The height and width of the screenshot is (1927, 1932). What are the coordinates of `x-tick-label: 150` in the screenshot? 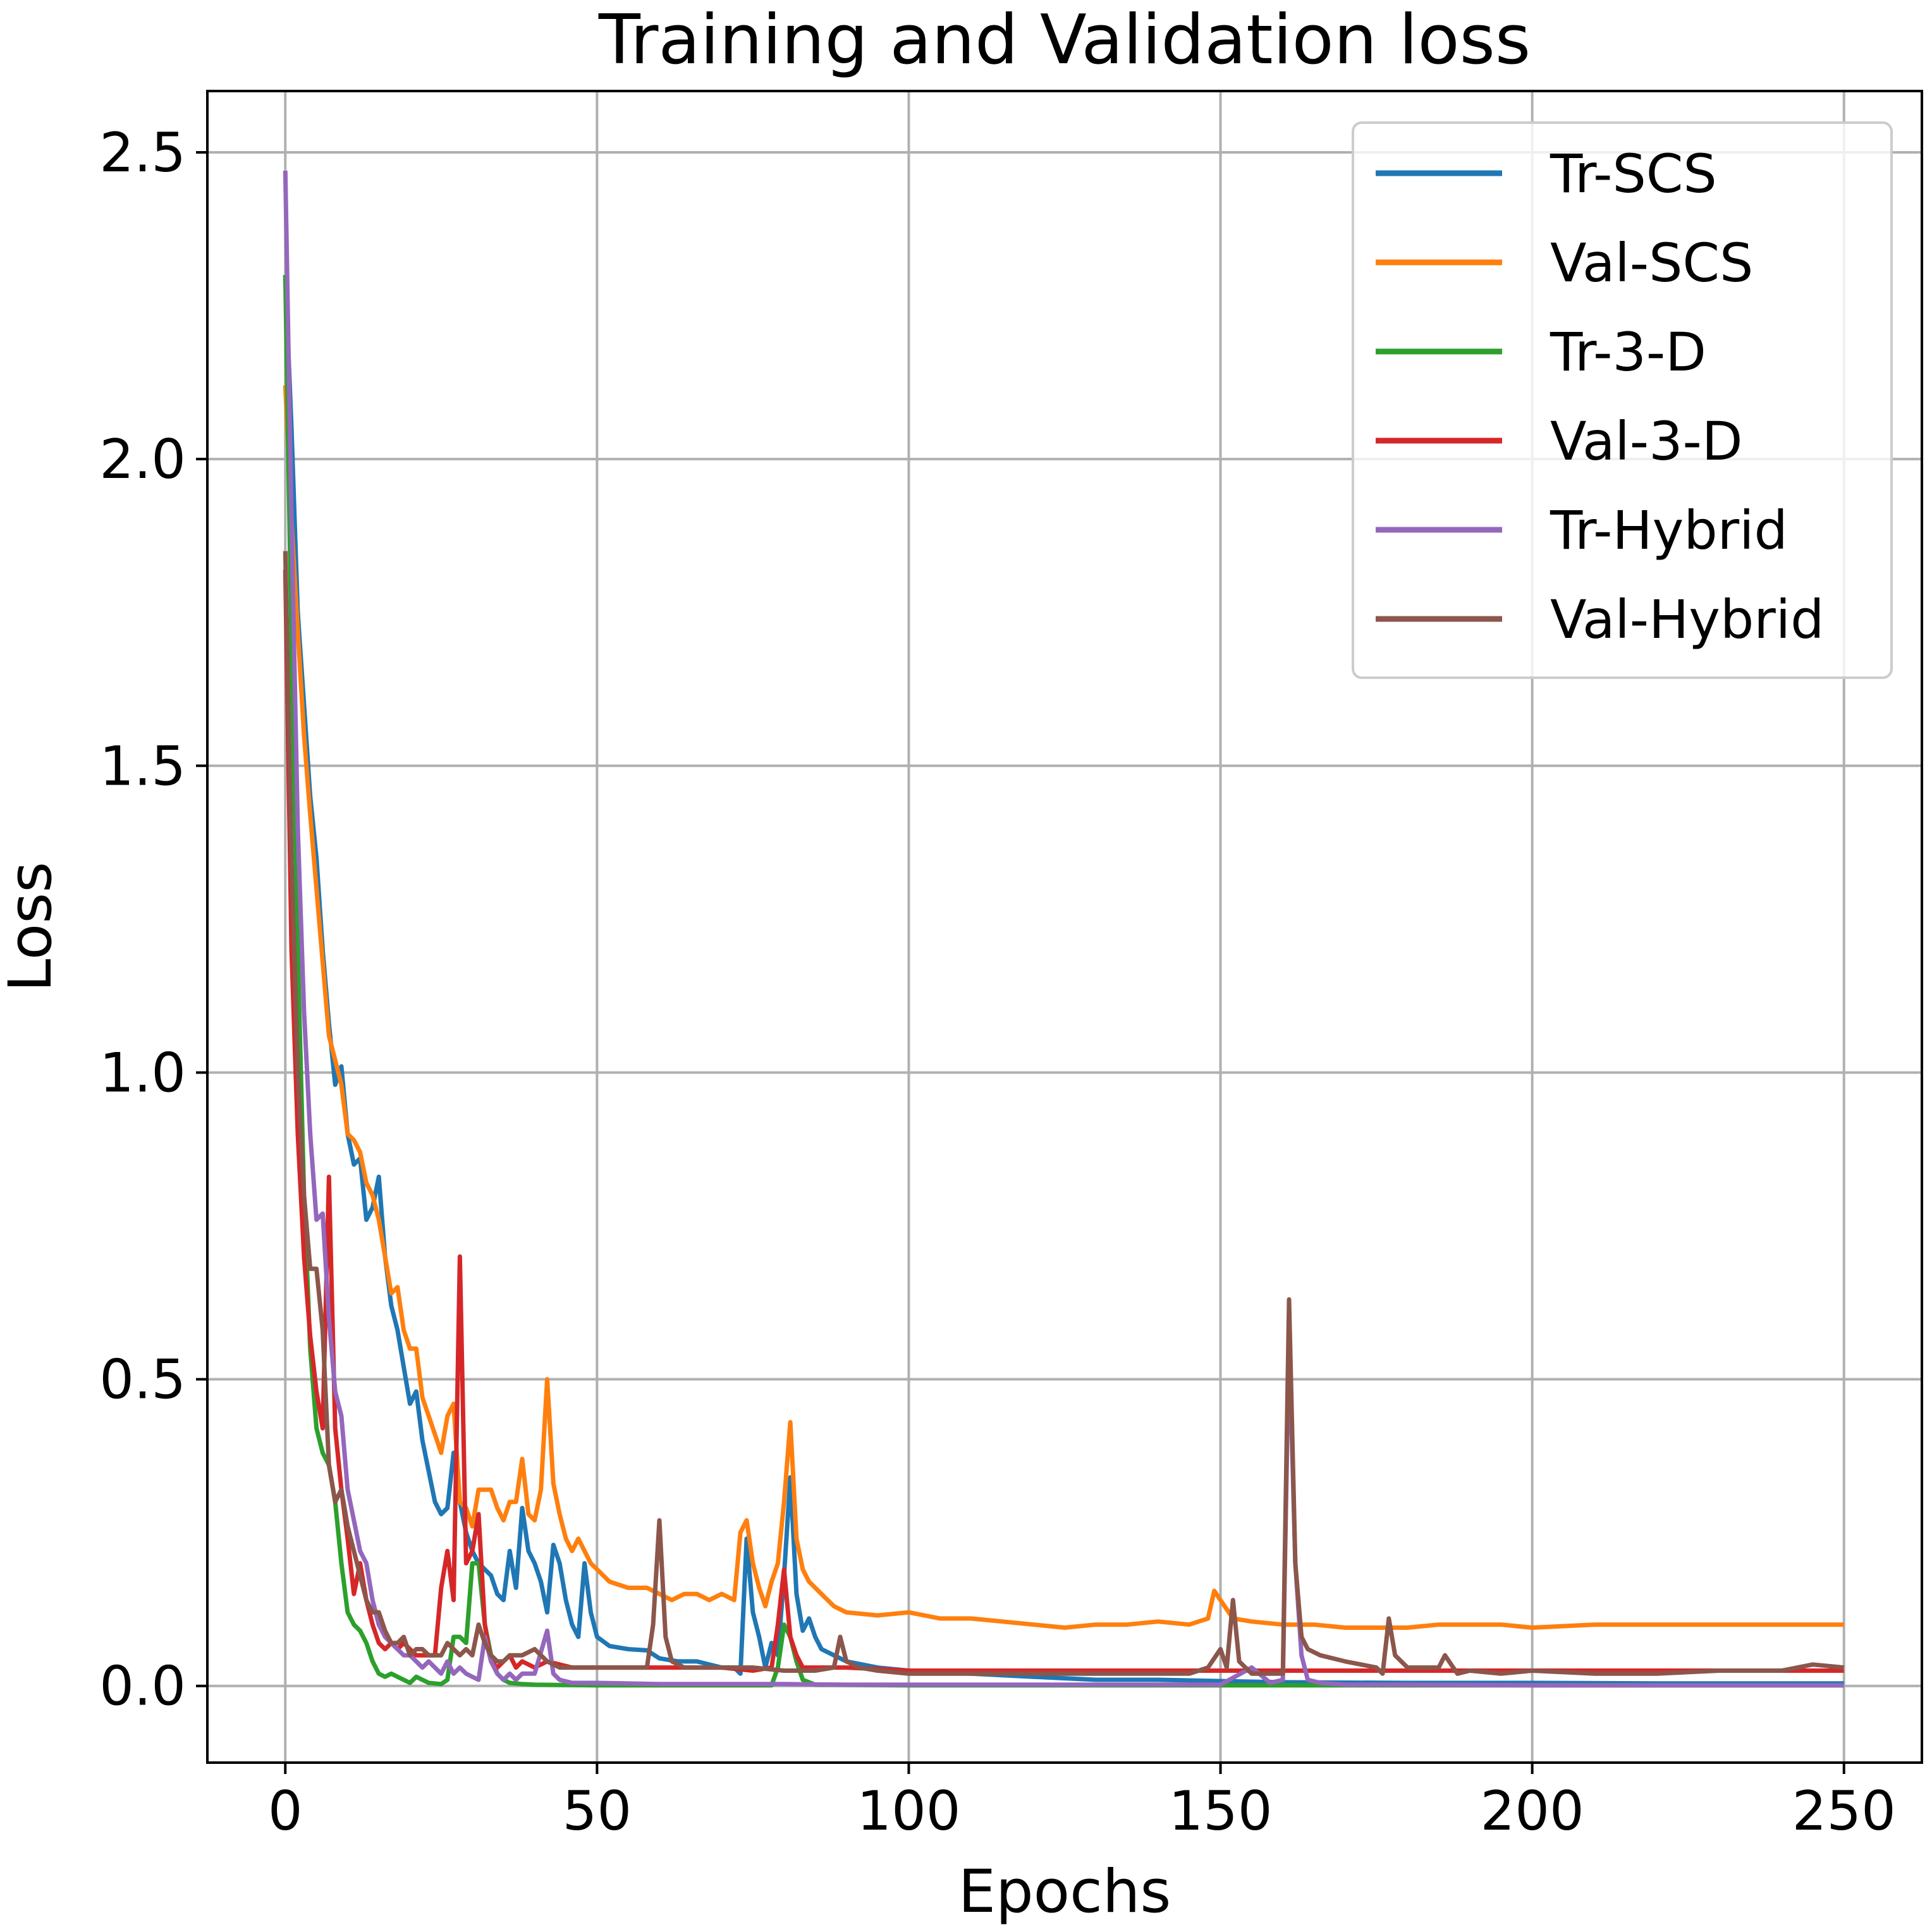 It's located at (1220, 1812).